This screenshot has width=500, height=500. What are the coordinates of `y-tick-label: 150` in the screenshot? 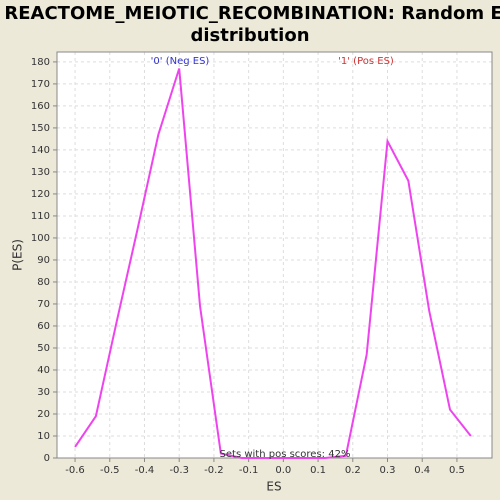 It's located at (40, 128).